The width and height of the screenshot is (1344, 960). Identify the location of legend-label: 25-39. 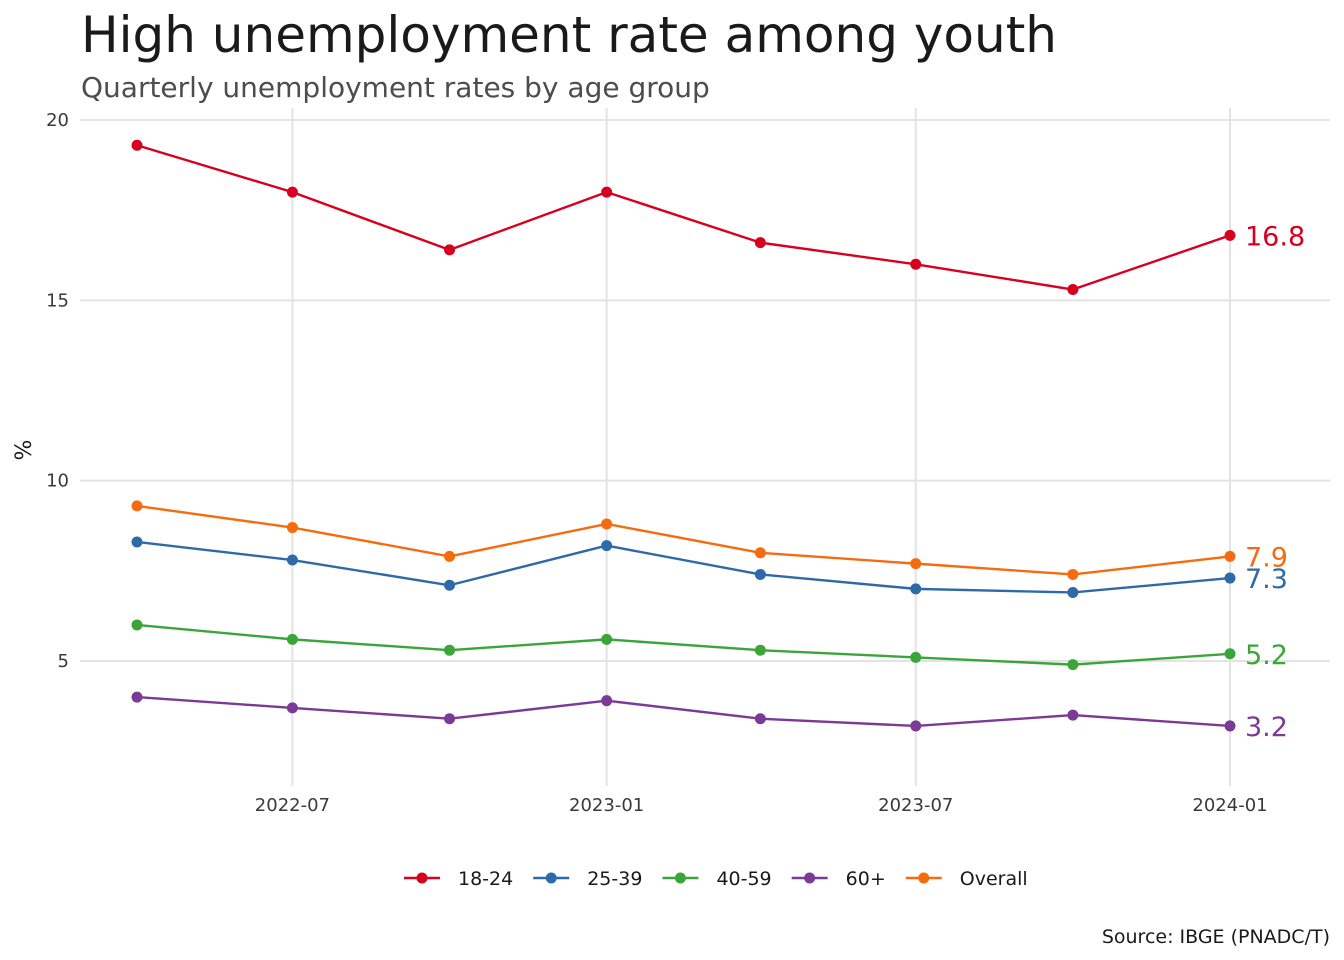
(614, 879).